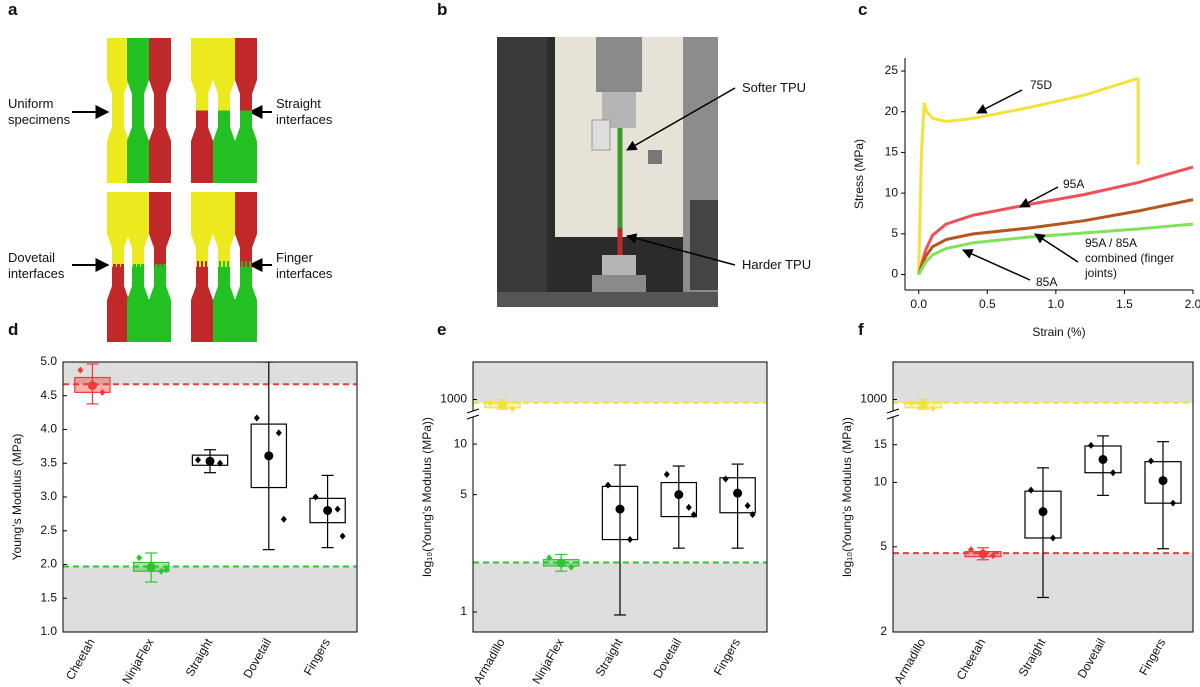 The height and width of the screenshot is (687, 1200). I want to click on y-tick-label: 25, so click(892, 70).